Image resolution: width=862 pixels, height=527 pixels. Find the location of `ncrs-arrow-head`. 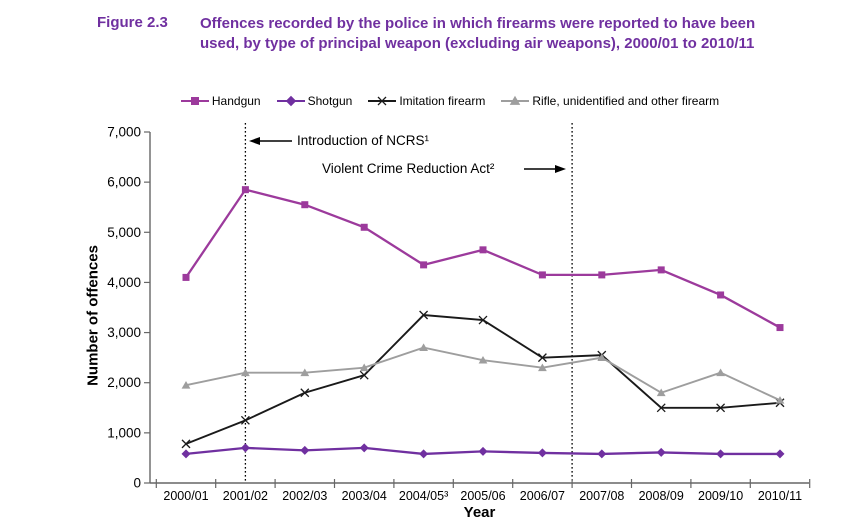

ncrs-arrow-head is located at coordinates (254, 141).